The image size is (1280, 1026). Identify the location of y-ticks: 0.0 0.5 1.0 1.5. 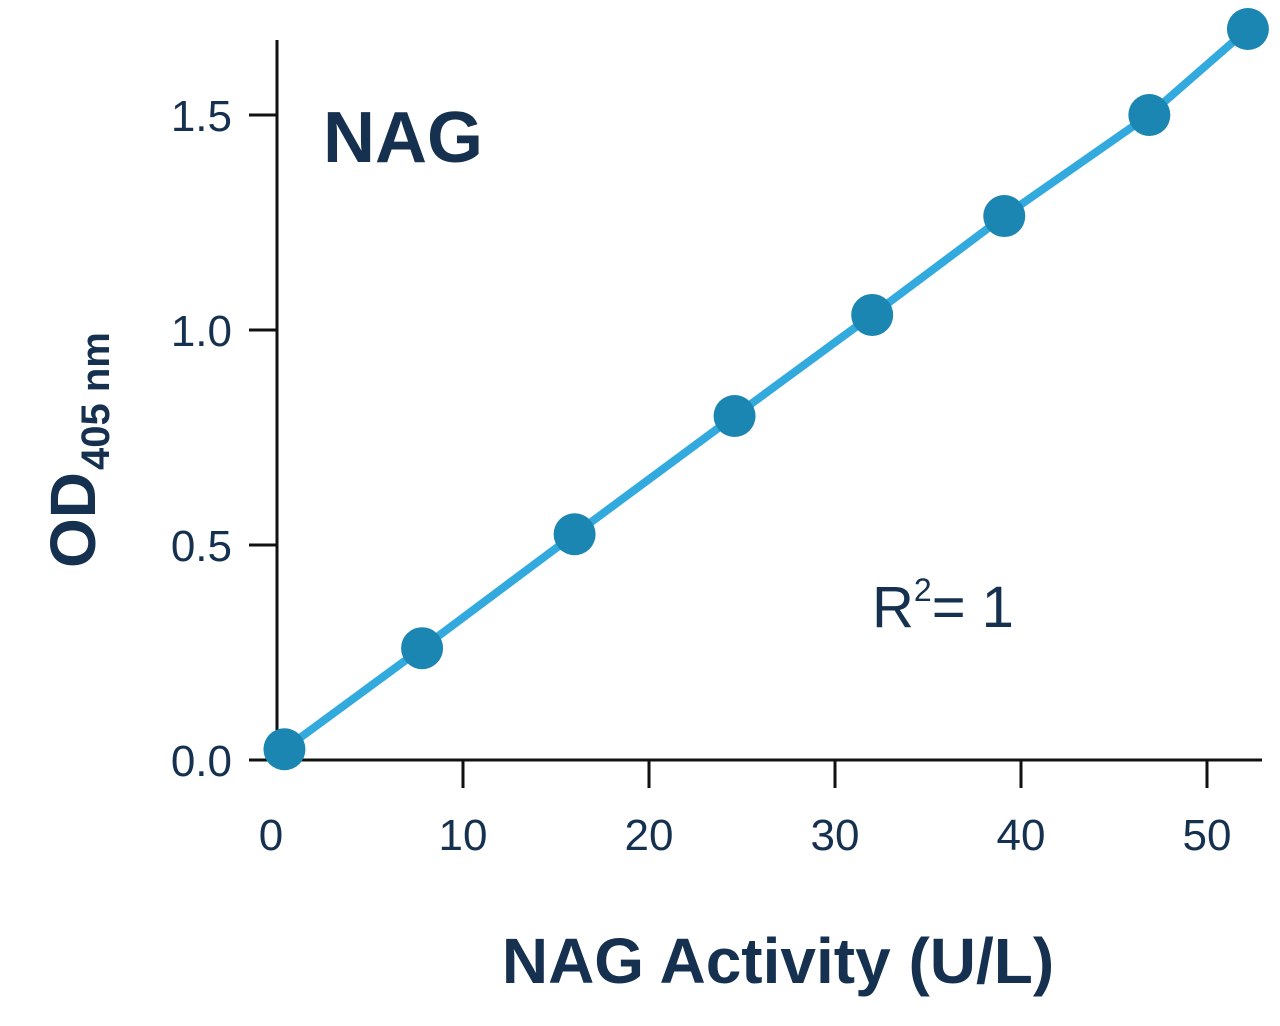
(224, 439).